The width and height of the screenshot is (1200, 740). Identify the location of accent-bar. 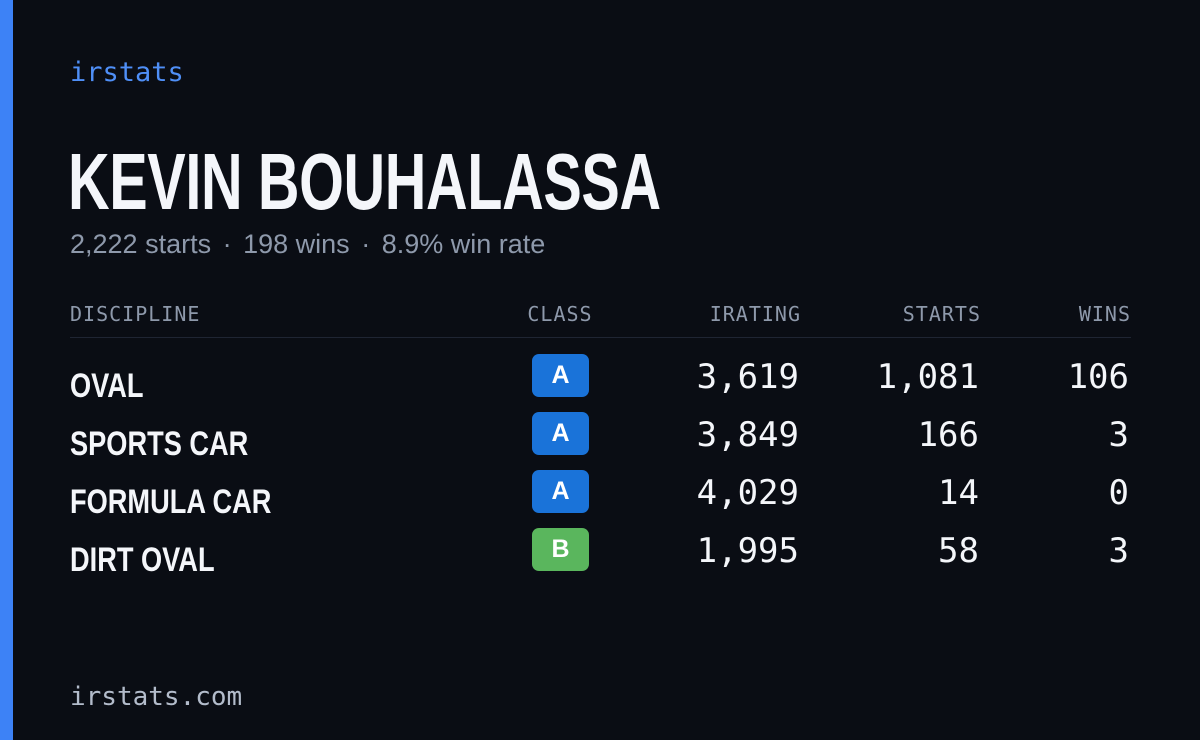
(6, 370).